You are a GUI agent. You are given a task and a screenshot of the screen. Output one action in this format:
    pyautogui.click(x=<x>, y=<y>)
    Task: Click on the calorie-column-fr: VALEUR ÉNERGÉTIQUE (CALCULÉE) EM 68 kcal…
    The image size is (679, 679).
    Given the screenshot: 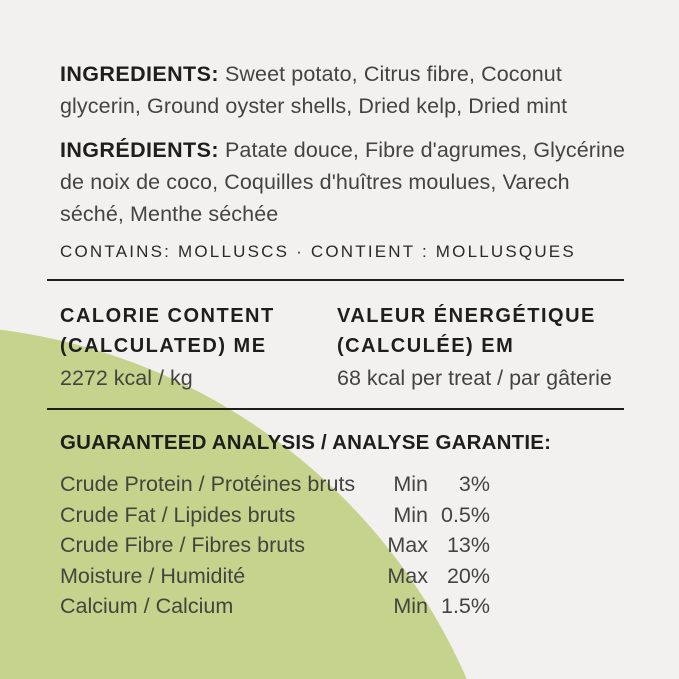 What is the action you would take?
    pyautogui.click(x=481, y=347)
    